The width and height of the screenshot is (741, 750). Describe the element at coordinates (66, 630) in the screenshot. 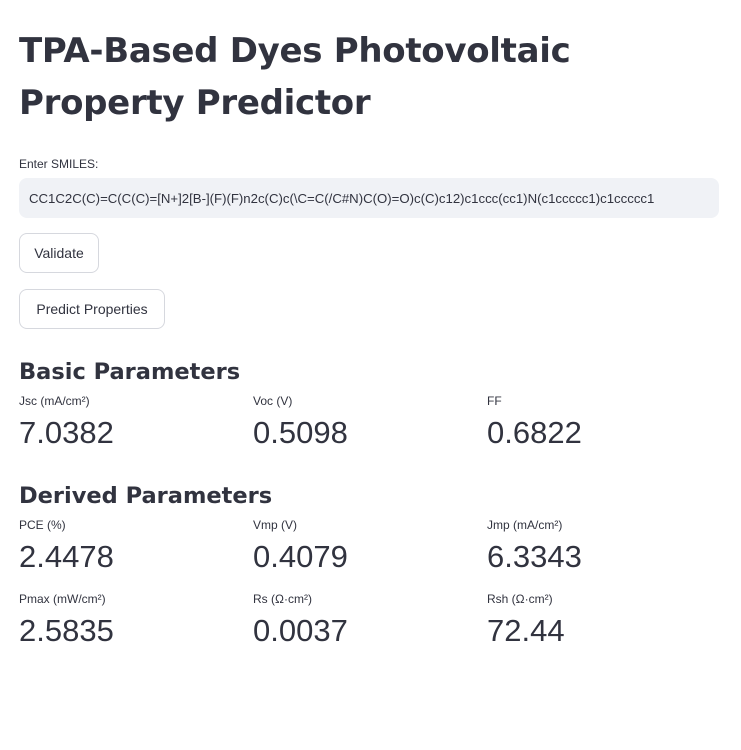

I see `metric-value: 2.5835` at that location.